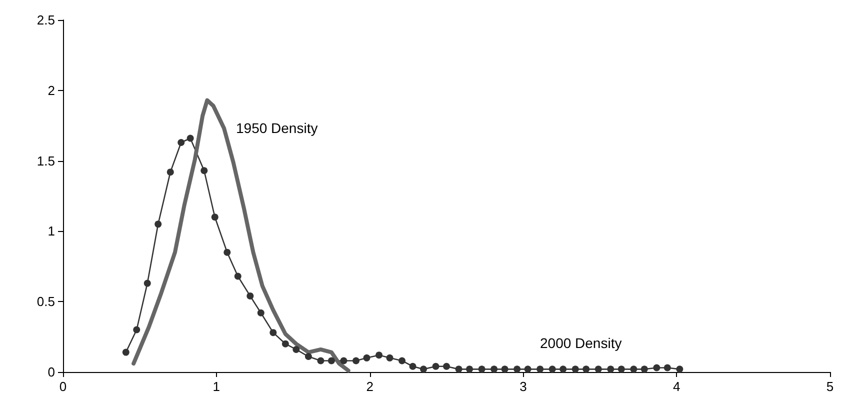 The width and height of the screenshot is (846, 412). Describe the element at coordinates (581, 343) in the screenshot. I see `annotation: 2000 Density` at that location.